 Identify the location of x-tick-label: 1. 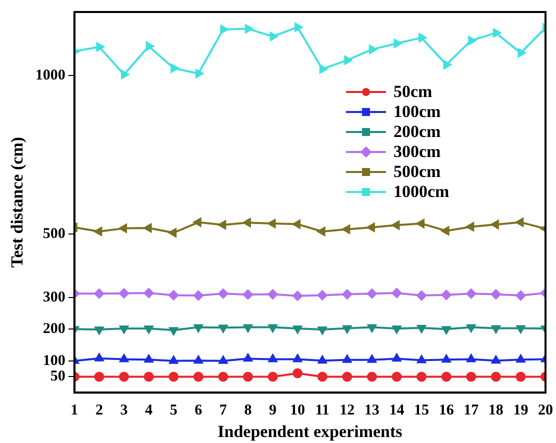
(74, 410).